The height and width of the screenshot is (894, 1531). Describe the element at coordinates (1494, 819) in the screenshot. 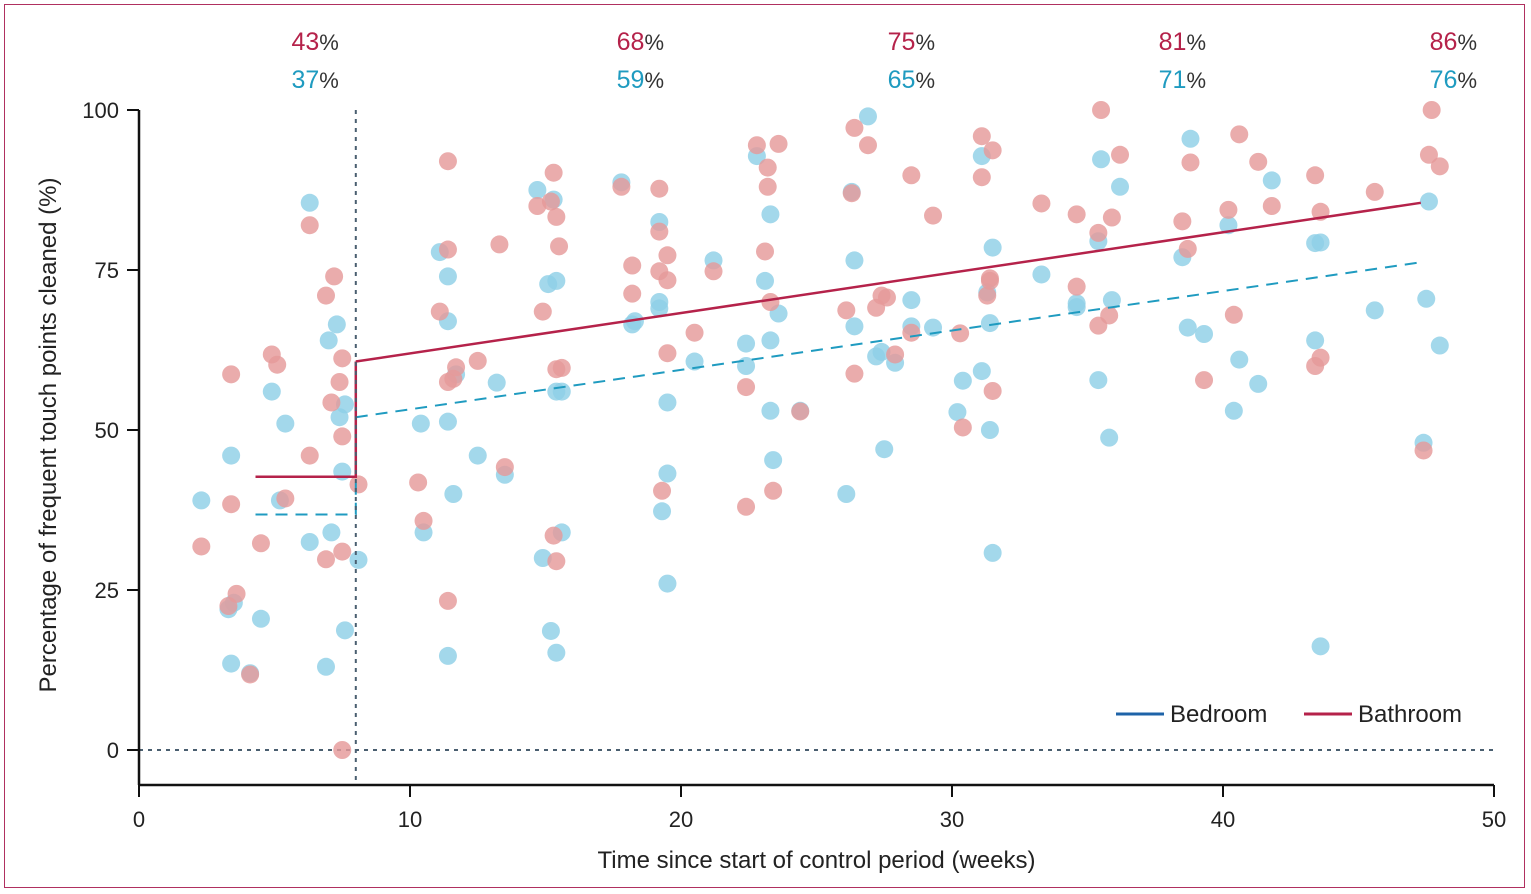

I see `x-tick-label: 50` at that location.